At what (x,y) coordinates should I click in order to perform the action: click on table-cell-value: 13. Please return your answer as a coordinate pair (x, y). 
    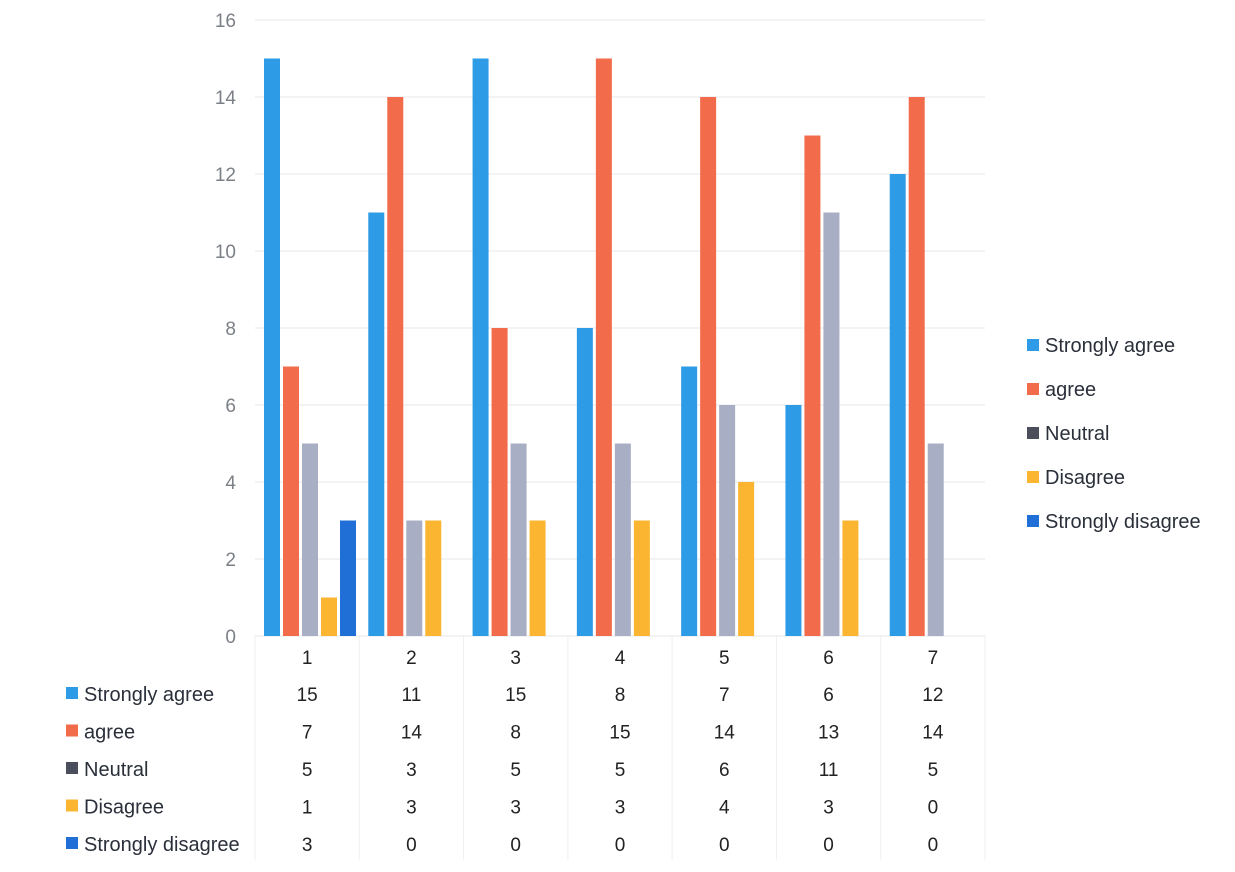
    Looking at the image, I should click on (828, 733).